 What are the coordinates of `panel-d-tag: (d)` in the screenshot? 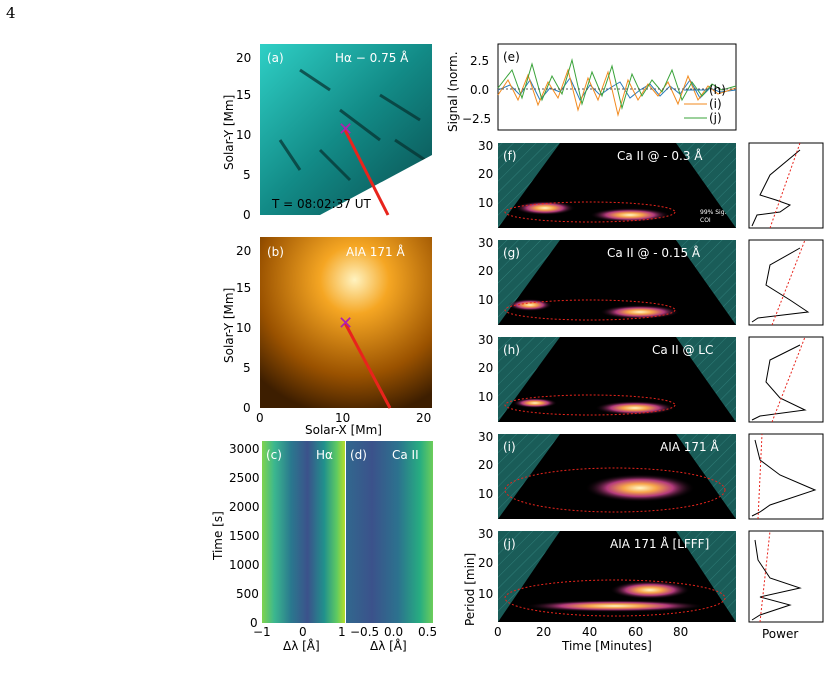 It's located at (358, 455).